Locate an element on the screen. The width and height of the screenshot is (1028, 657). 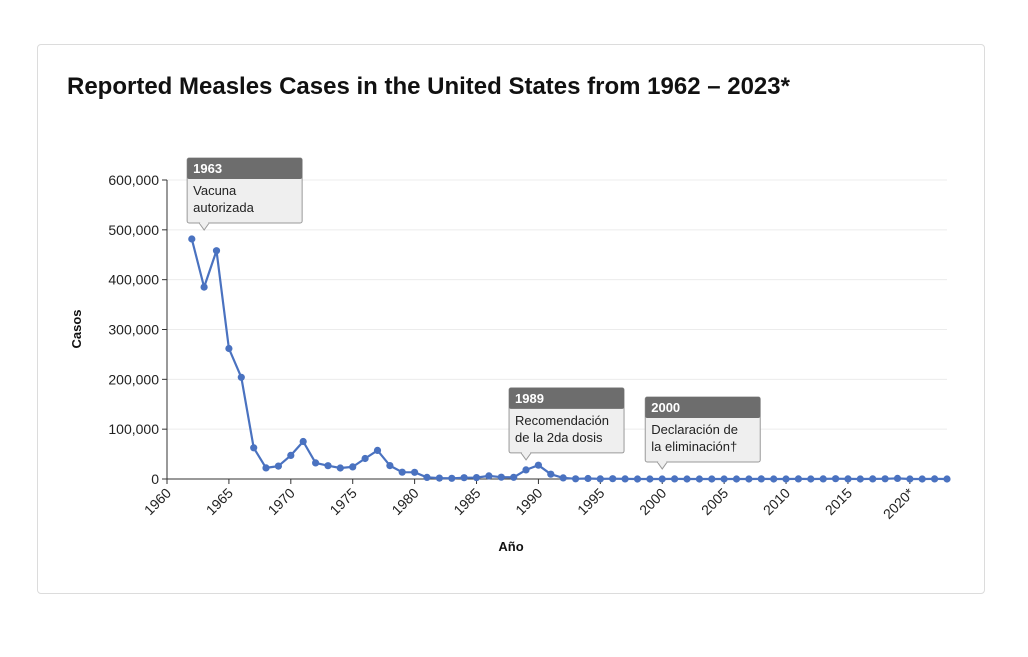
y-tick-label: 300,000 is located at coordinates (133, 330).